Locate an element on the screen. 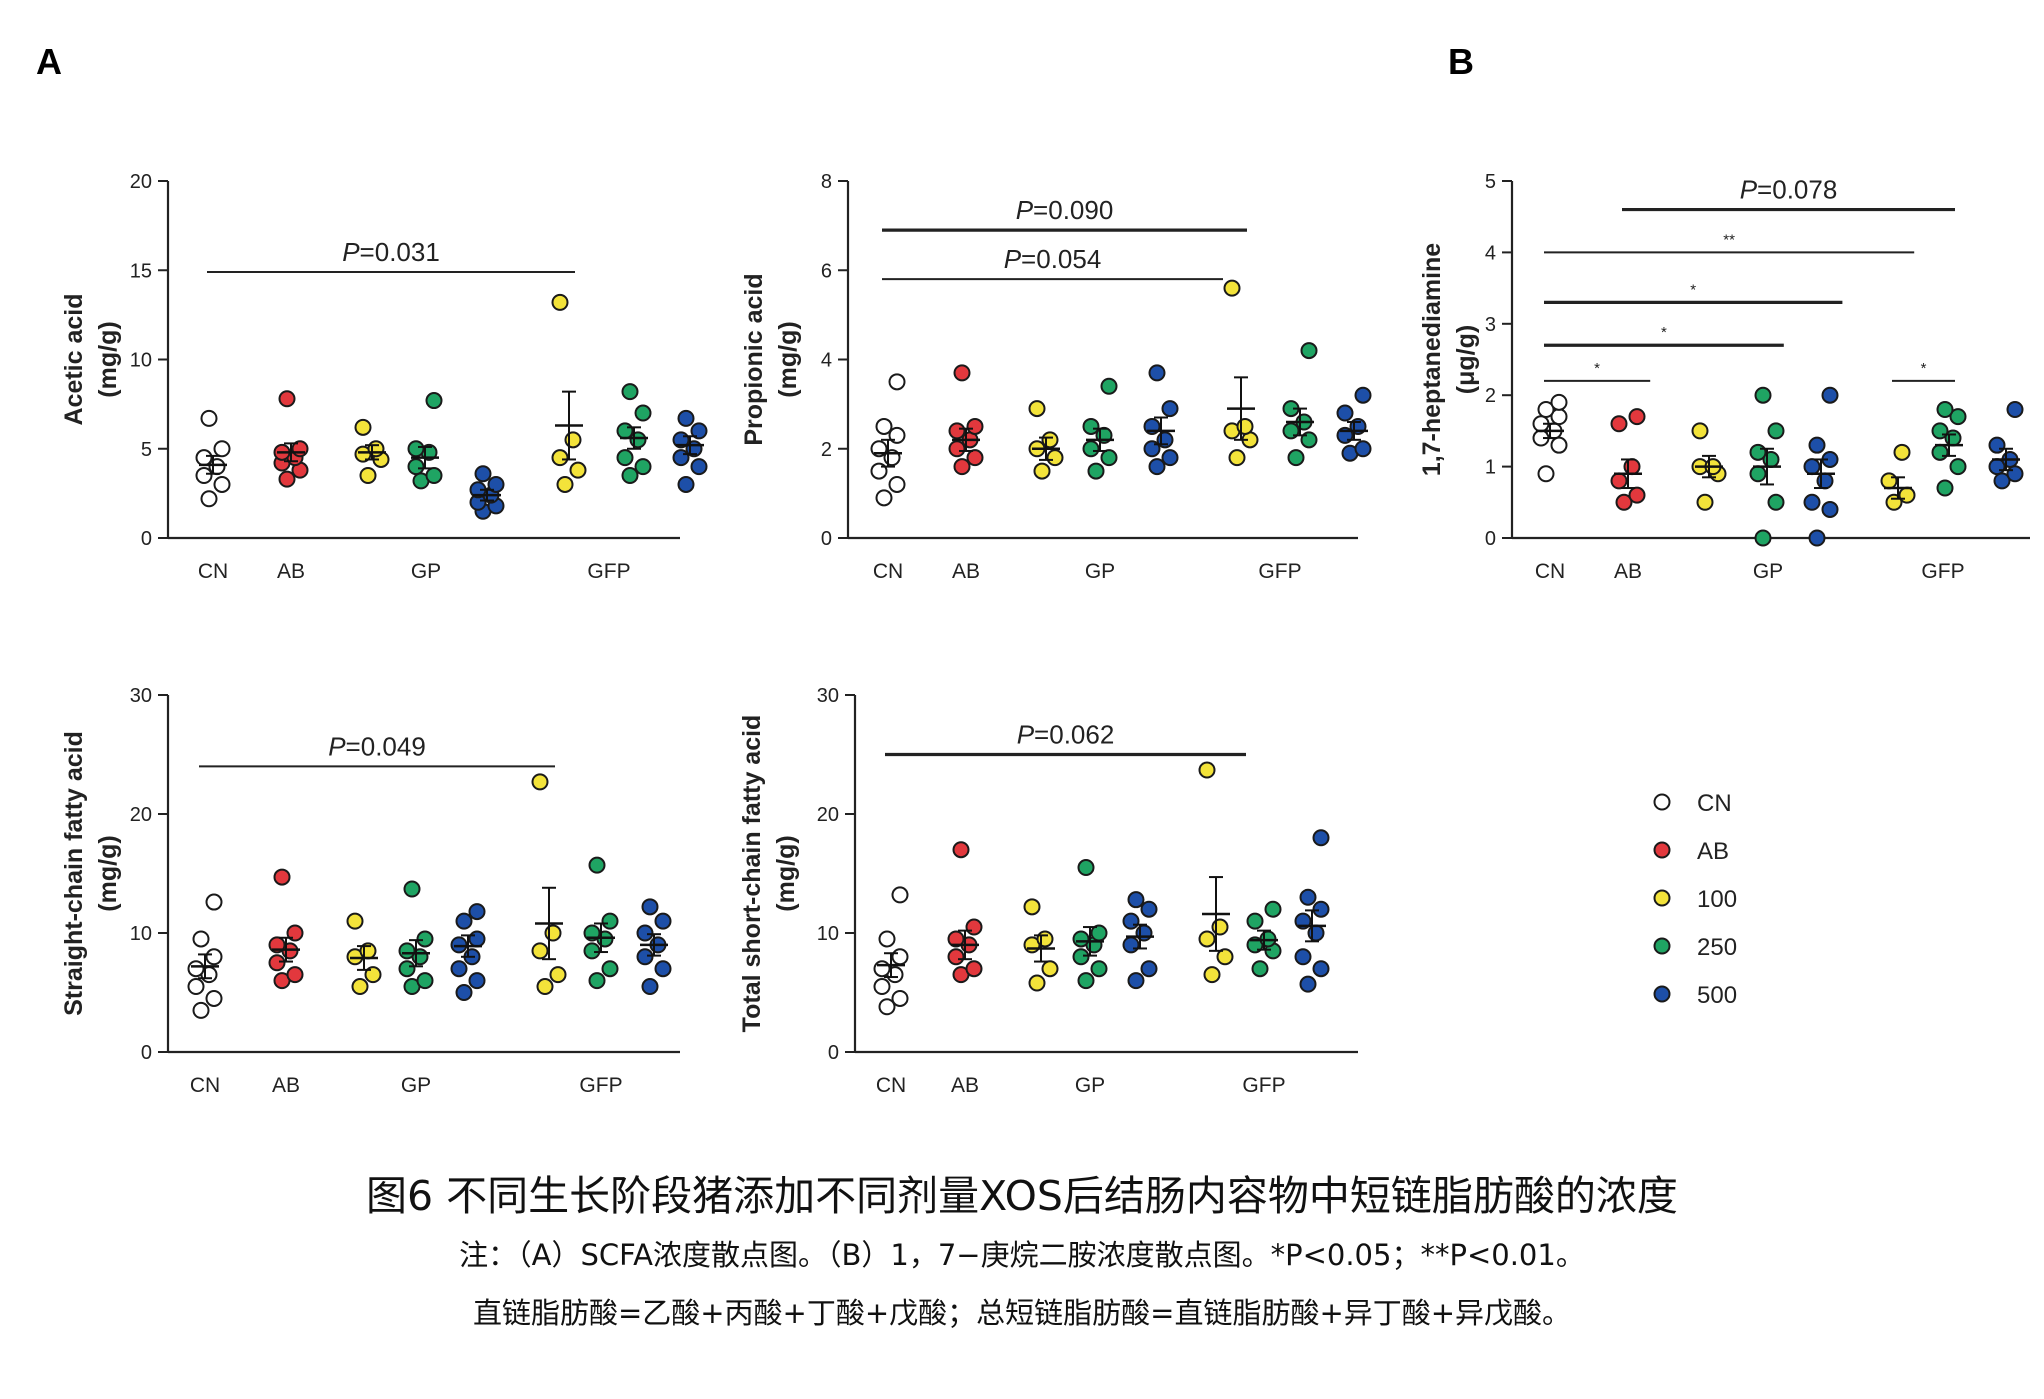 This screenshot has height=1399, width=2044. legend: CN AB 100 250 500 is located at coordinates (1695, 899).